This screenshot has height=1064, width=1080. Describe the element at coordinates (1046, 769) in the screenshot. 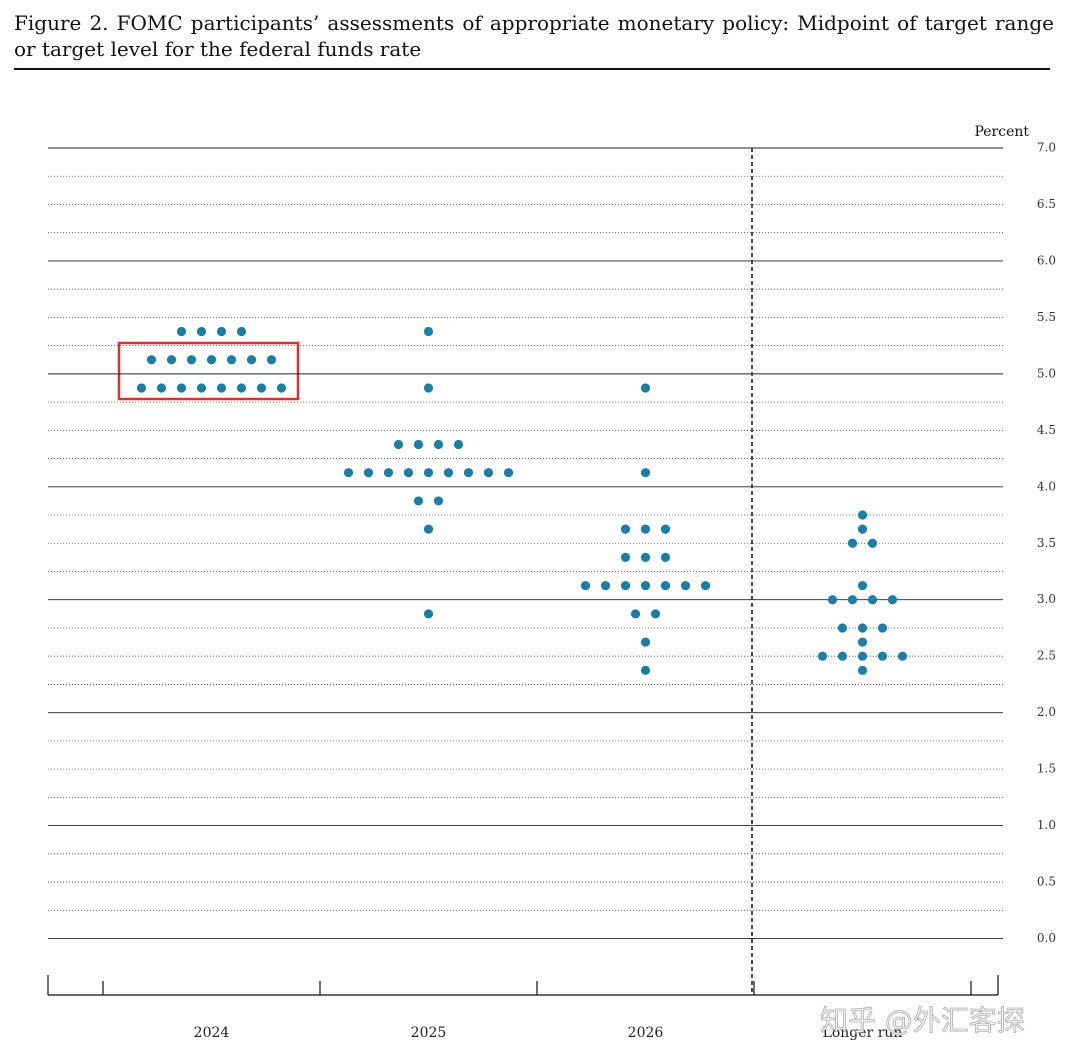

I see `y-tick-label: 1.5` at that location.